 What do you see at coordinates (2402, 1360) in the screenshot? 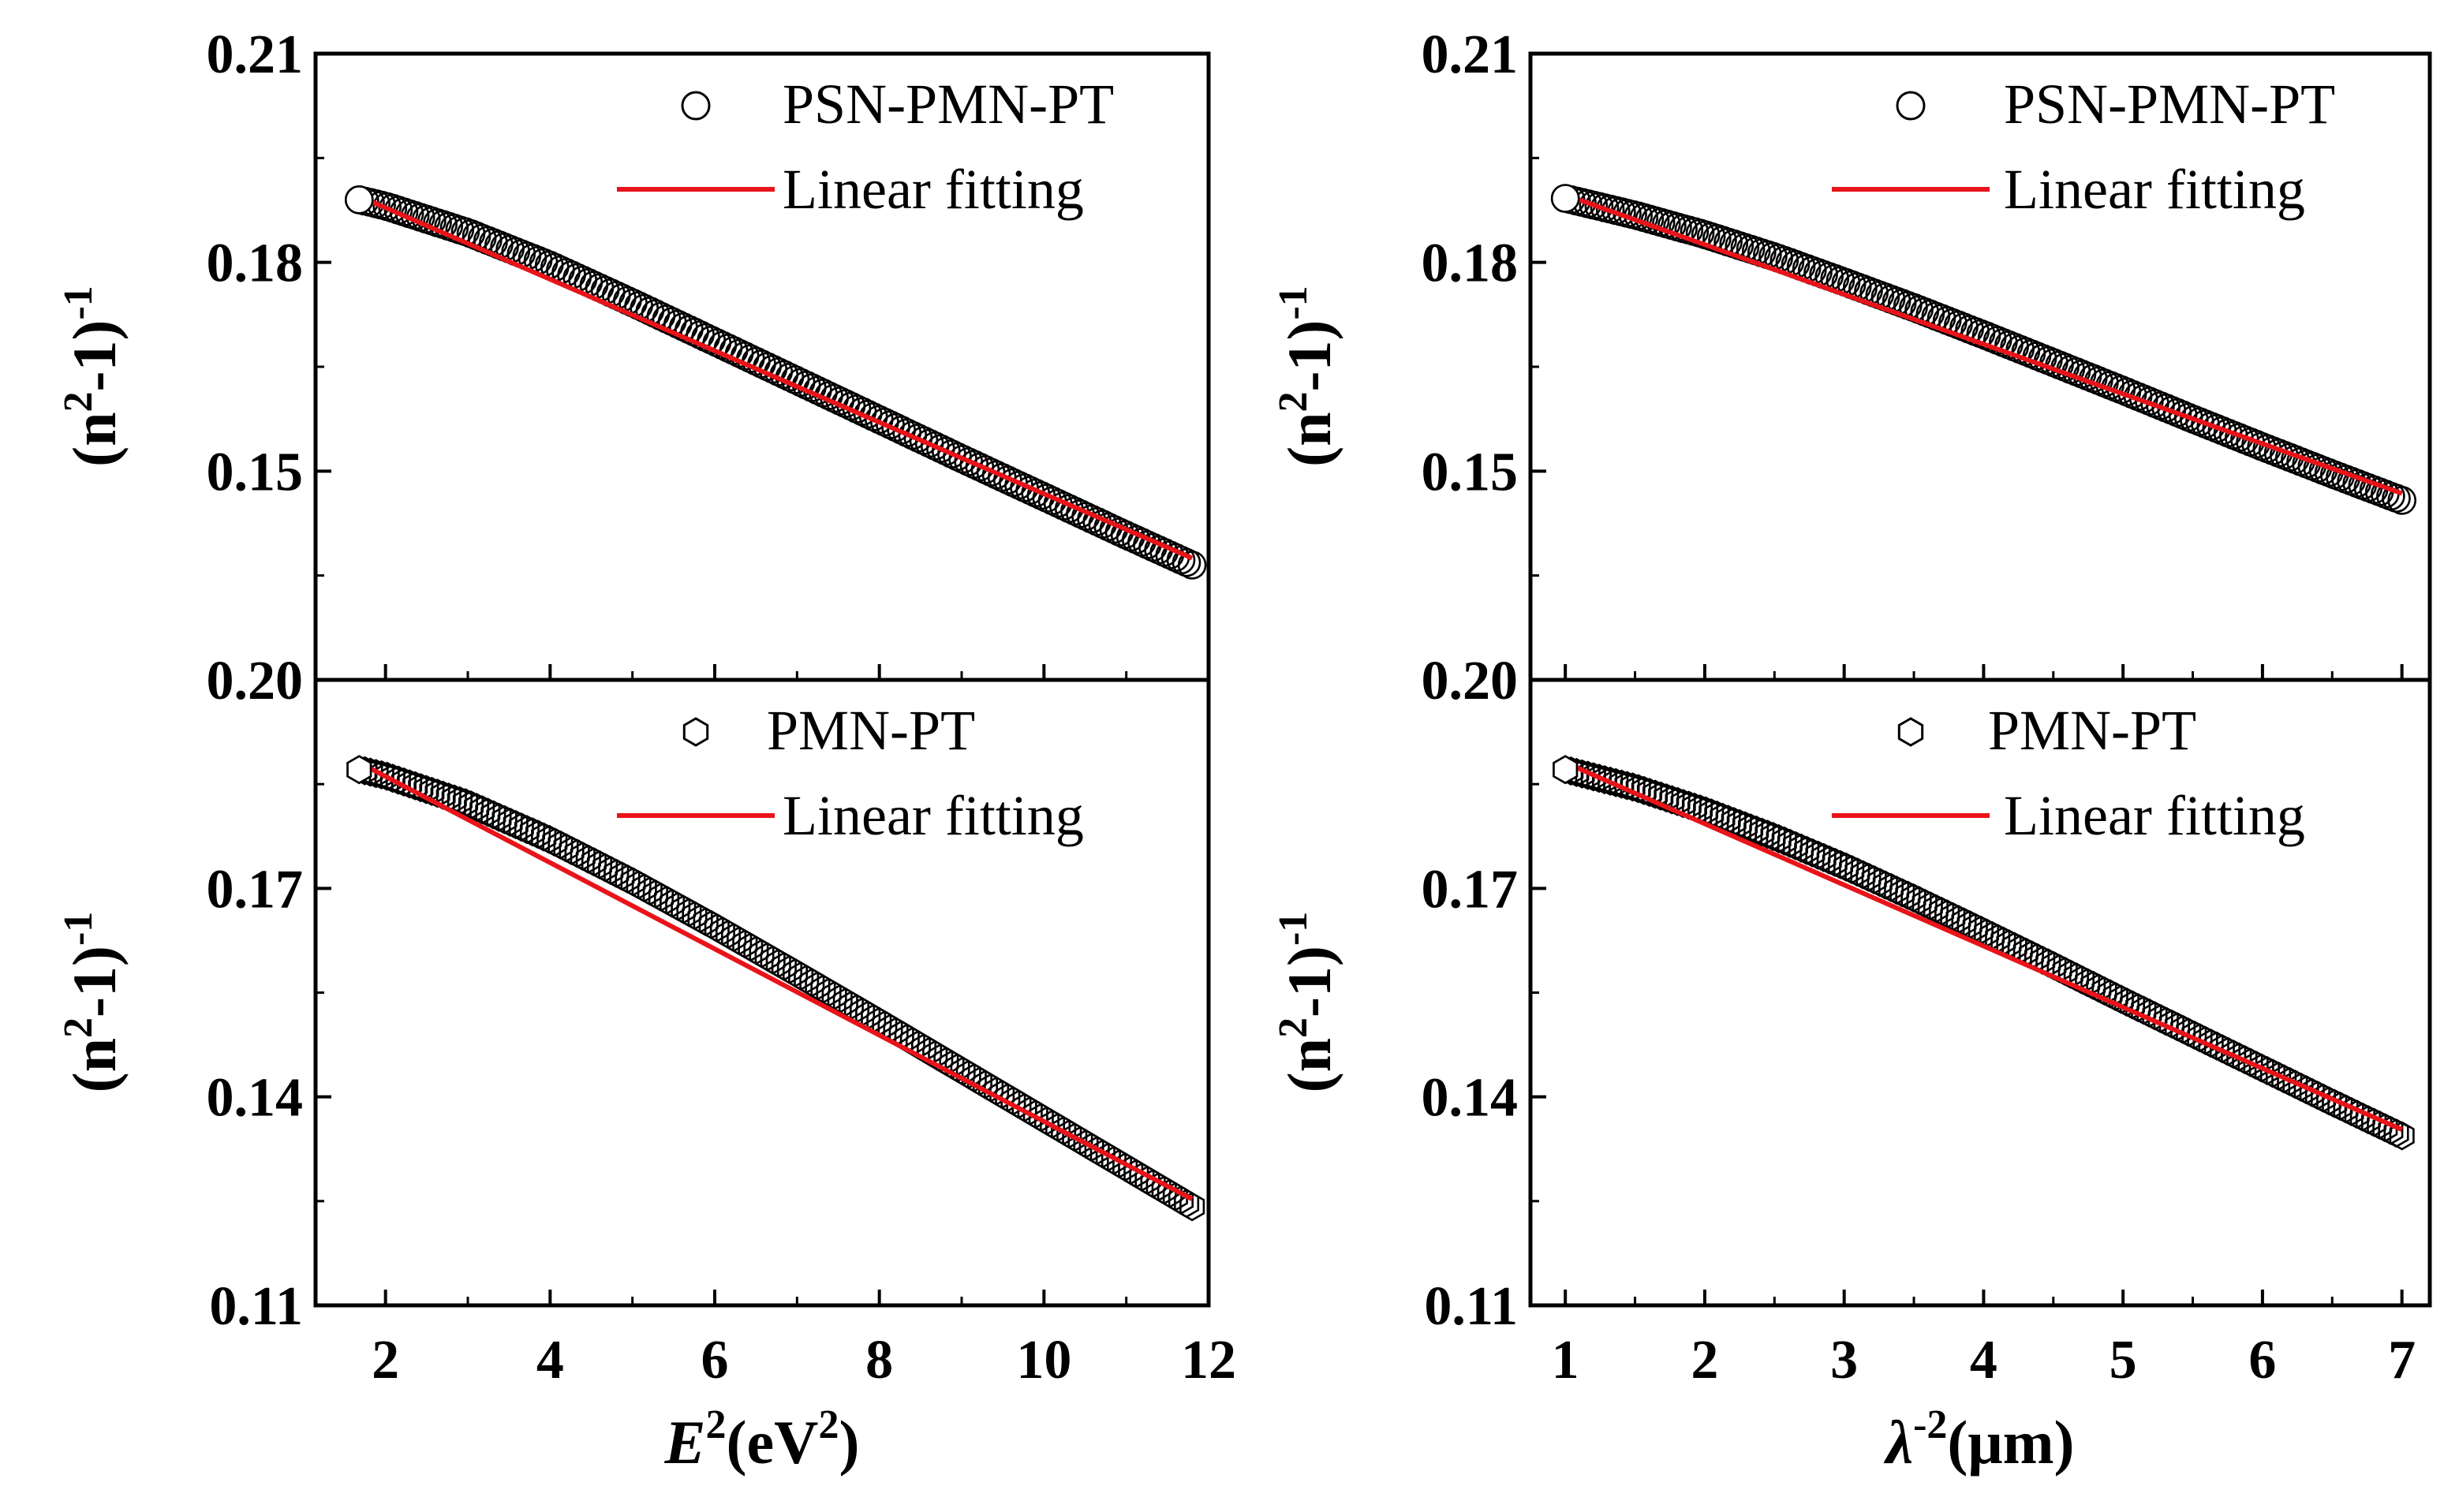
I see `x-tick-label: 7` at bounding box center [2402, 1360].